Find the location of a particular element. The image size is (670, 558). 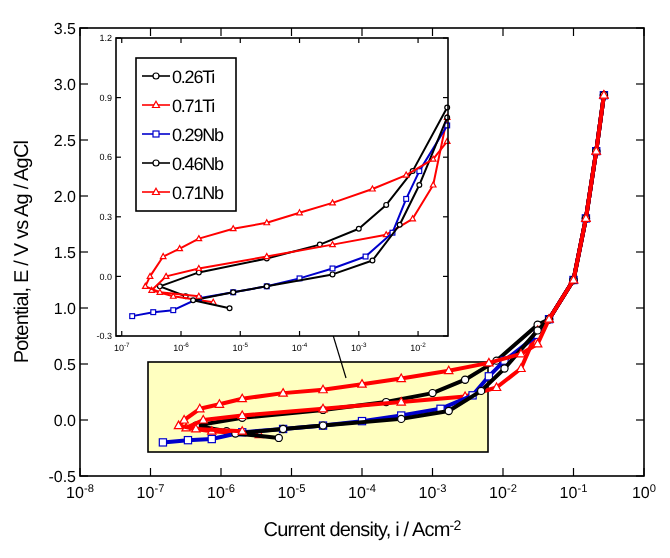

legend-label: 0.71Nb is located at coordinates (198, 192).